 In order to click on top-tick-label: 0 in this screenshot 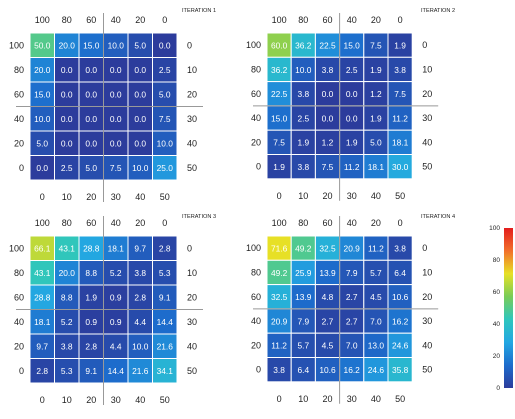, I will do `click(400, 20)`.